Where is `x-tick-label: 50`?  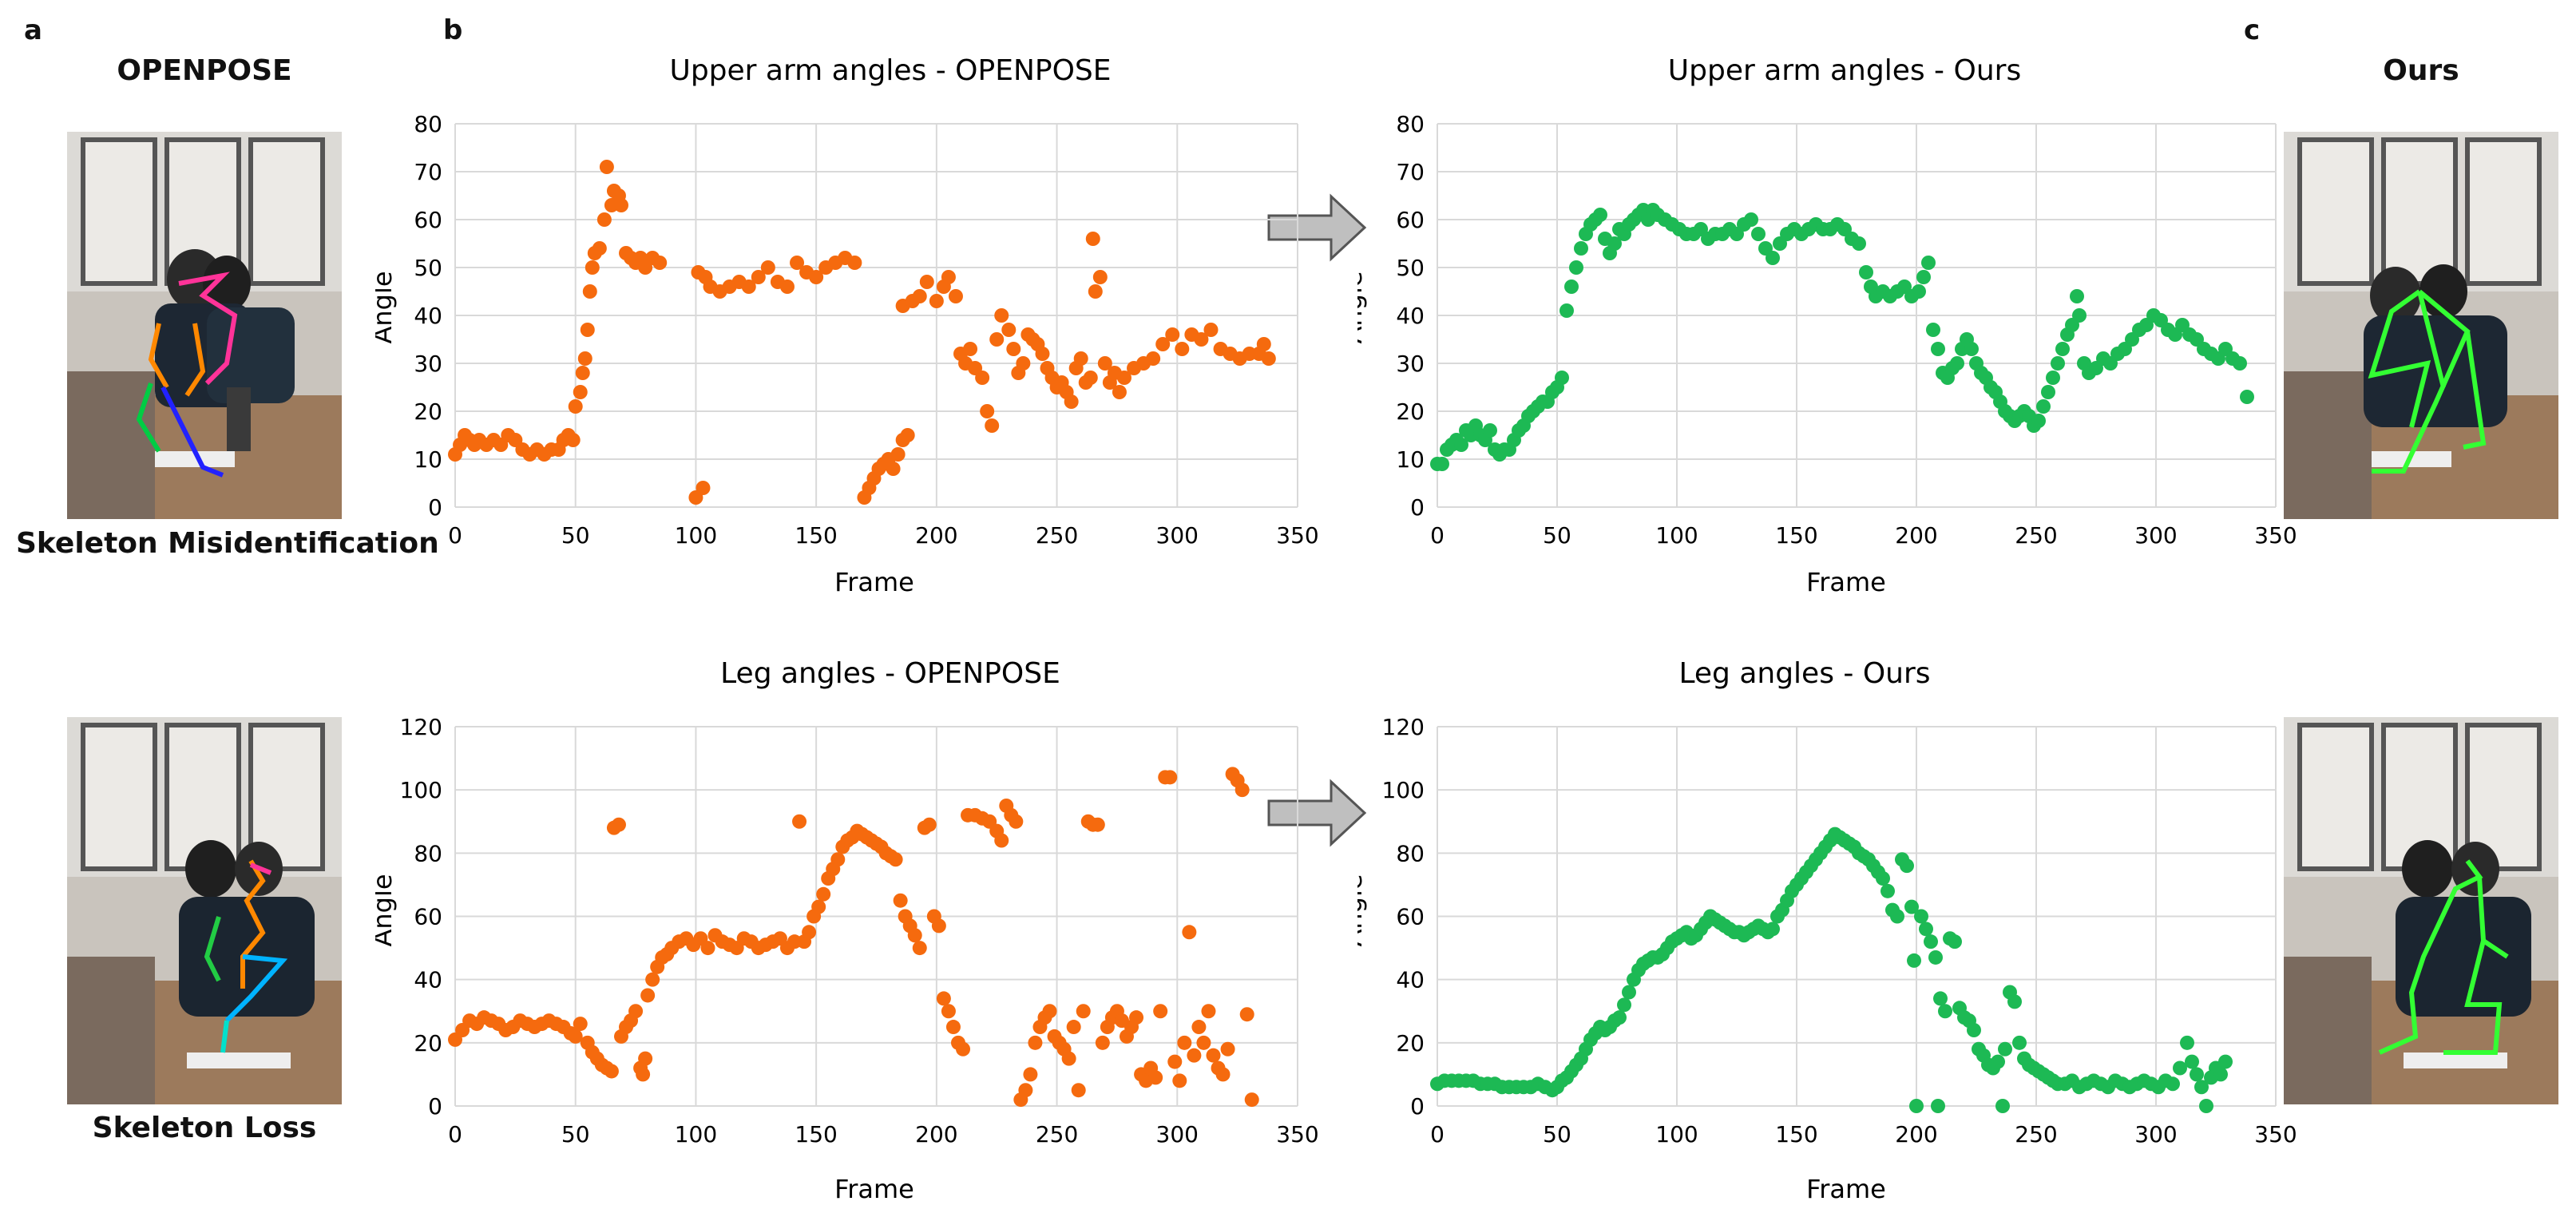 x-tick-label: 50 is located at coordinates (1557, 535).